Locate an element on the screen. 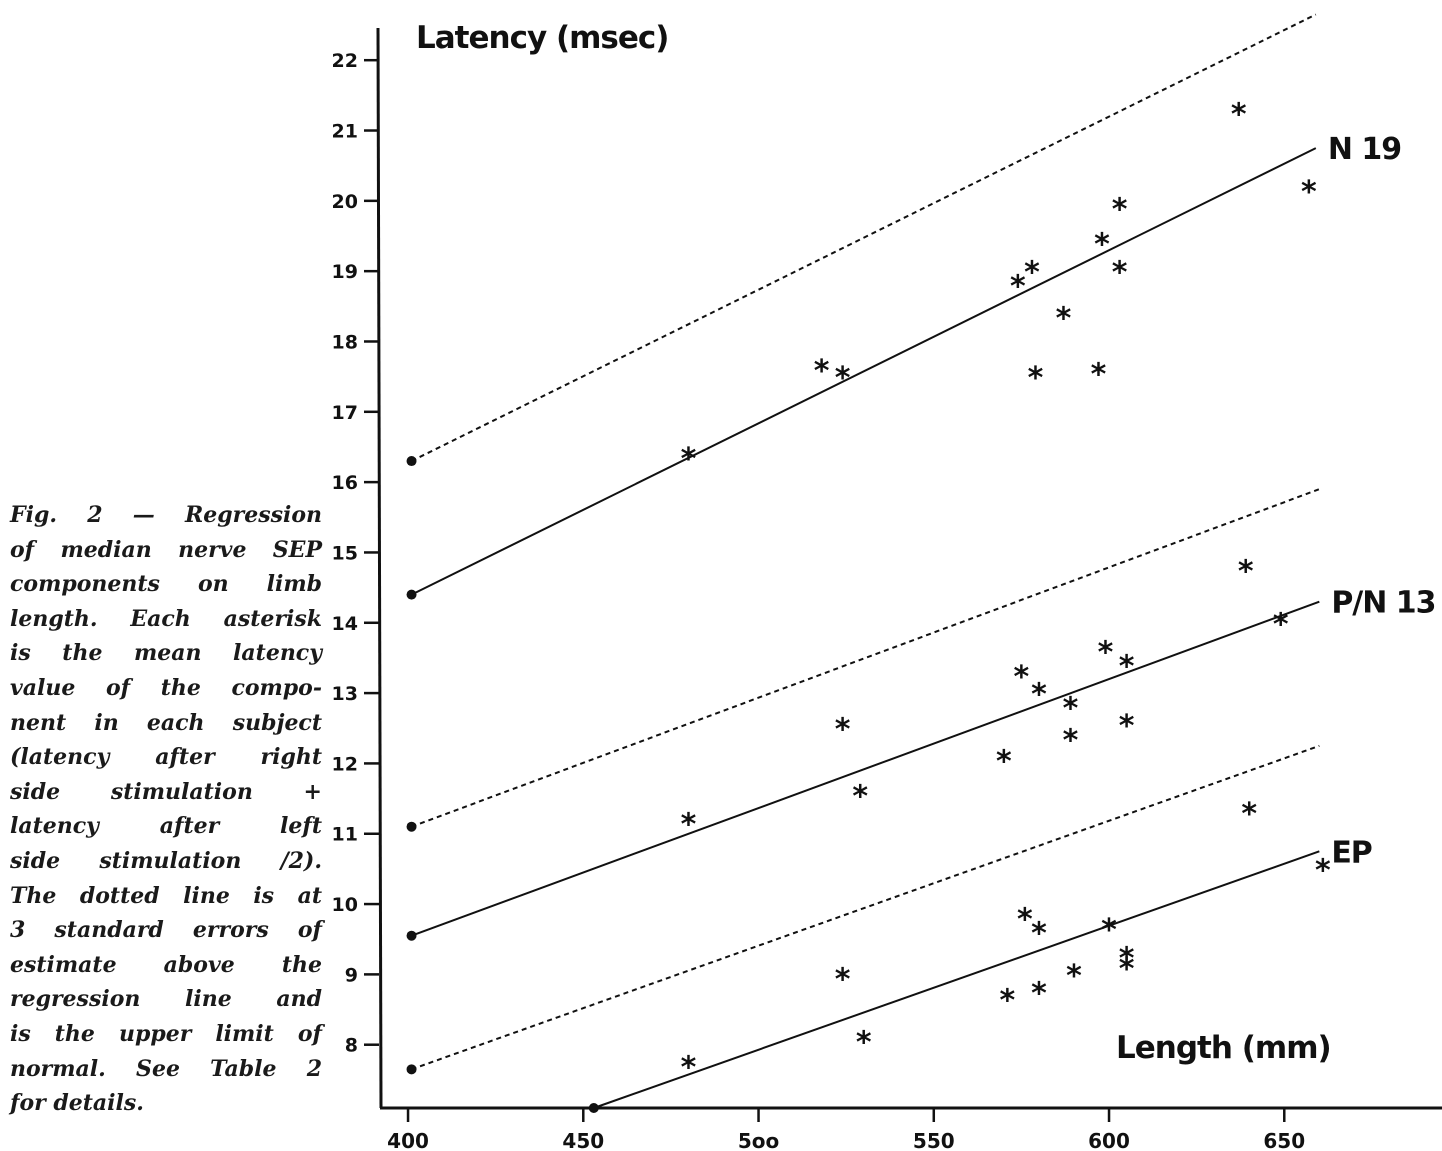 The image size is (1442, 1151). x-tick-label: 650 is located at coordinates (1284, 1140).